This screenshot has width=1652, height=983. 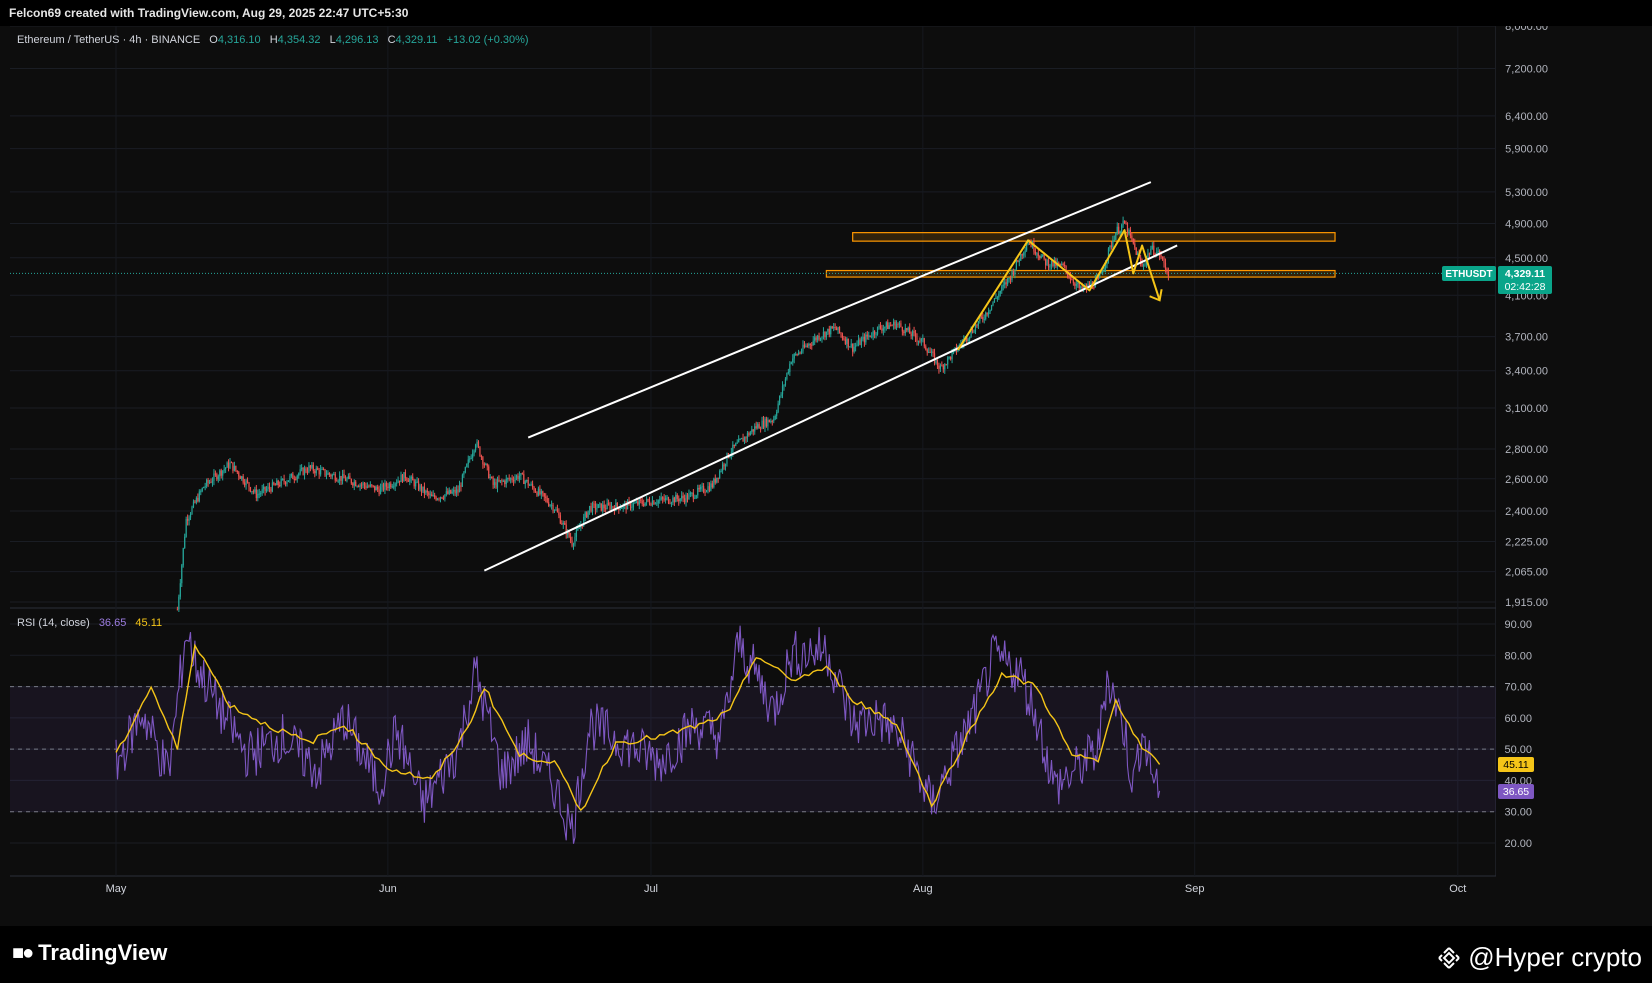 I want to click on rsi-tick-label: 90.00, so click(x=1518, y=625).